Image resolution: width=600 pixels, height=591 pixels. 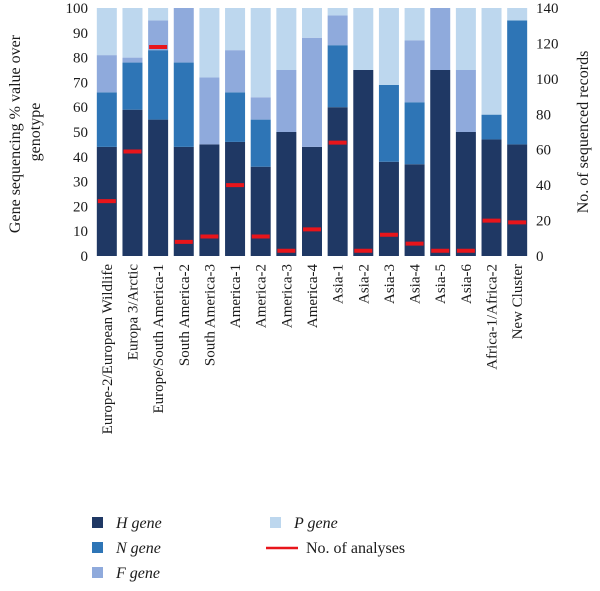 What do you see at coordinates (547, 133) in the screenshot?
I see `right-y-axis: 0 20 40 60 80 100 120 140` at bounding box center [547, 133].